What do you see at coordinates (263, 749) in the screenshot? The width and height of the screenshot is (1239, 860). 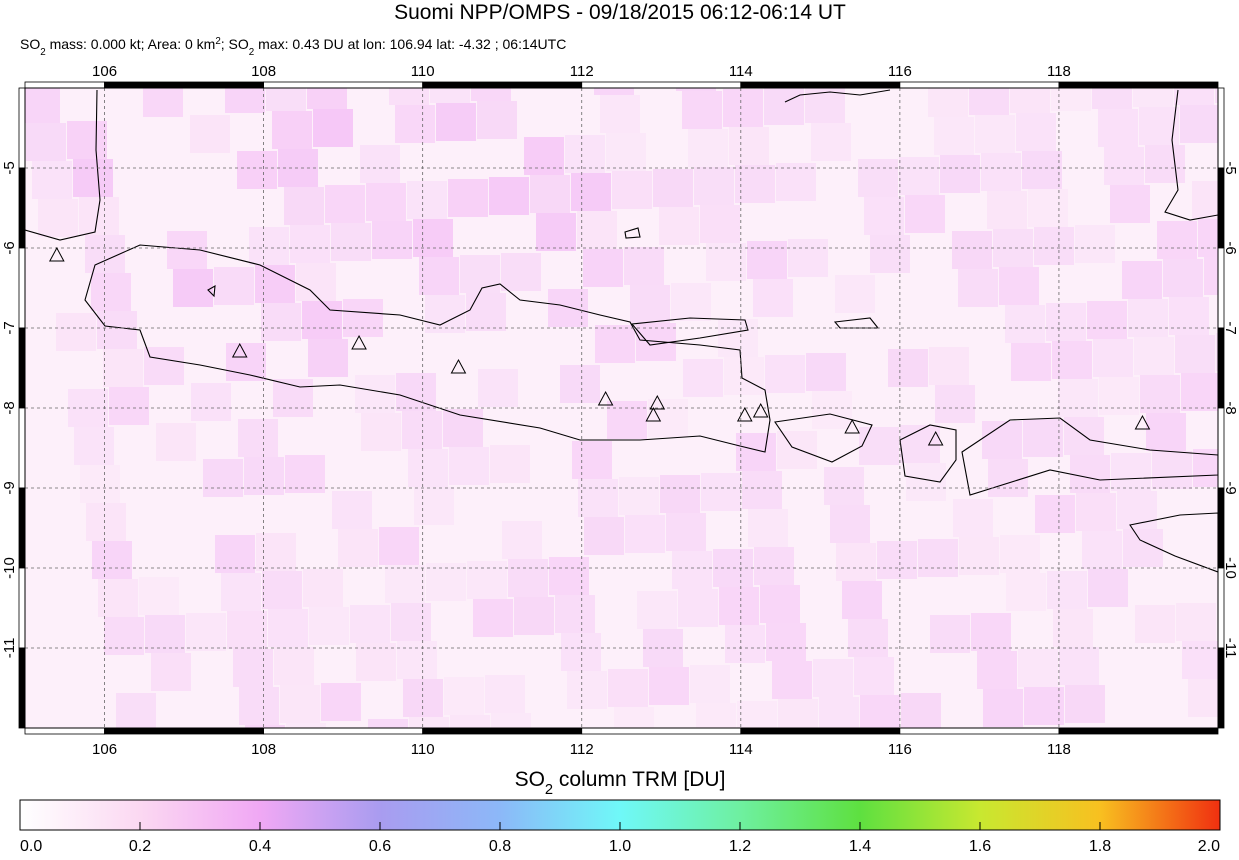 I see `x-tick-label: 108` at bounding box center [263, 749].